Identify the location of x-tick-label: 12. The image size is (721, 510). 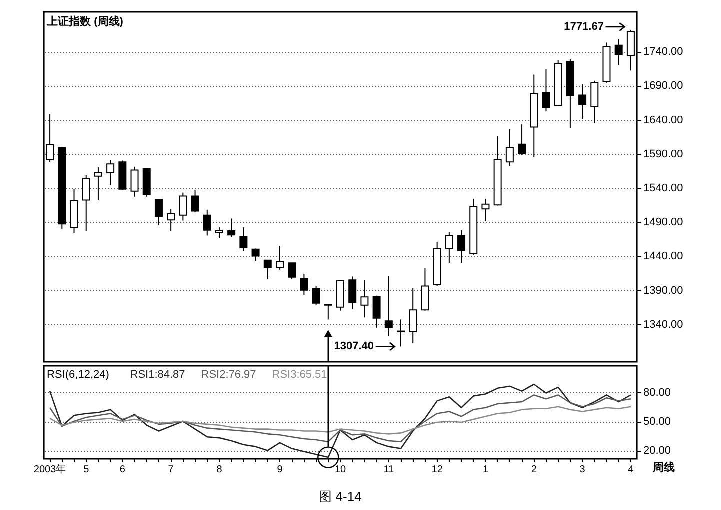
(438, 470).